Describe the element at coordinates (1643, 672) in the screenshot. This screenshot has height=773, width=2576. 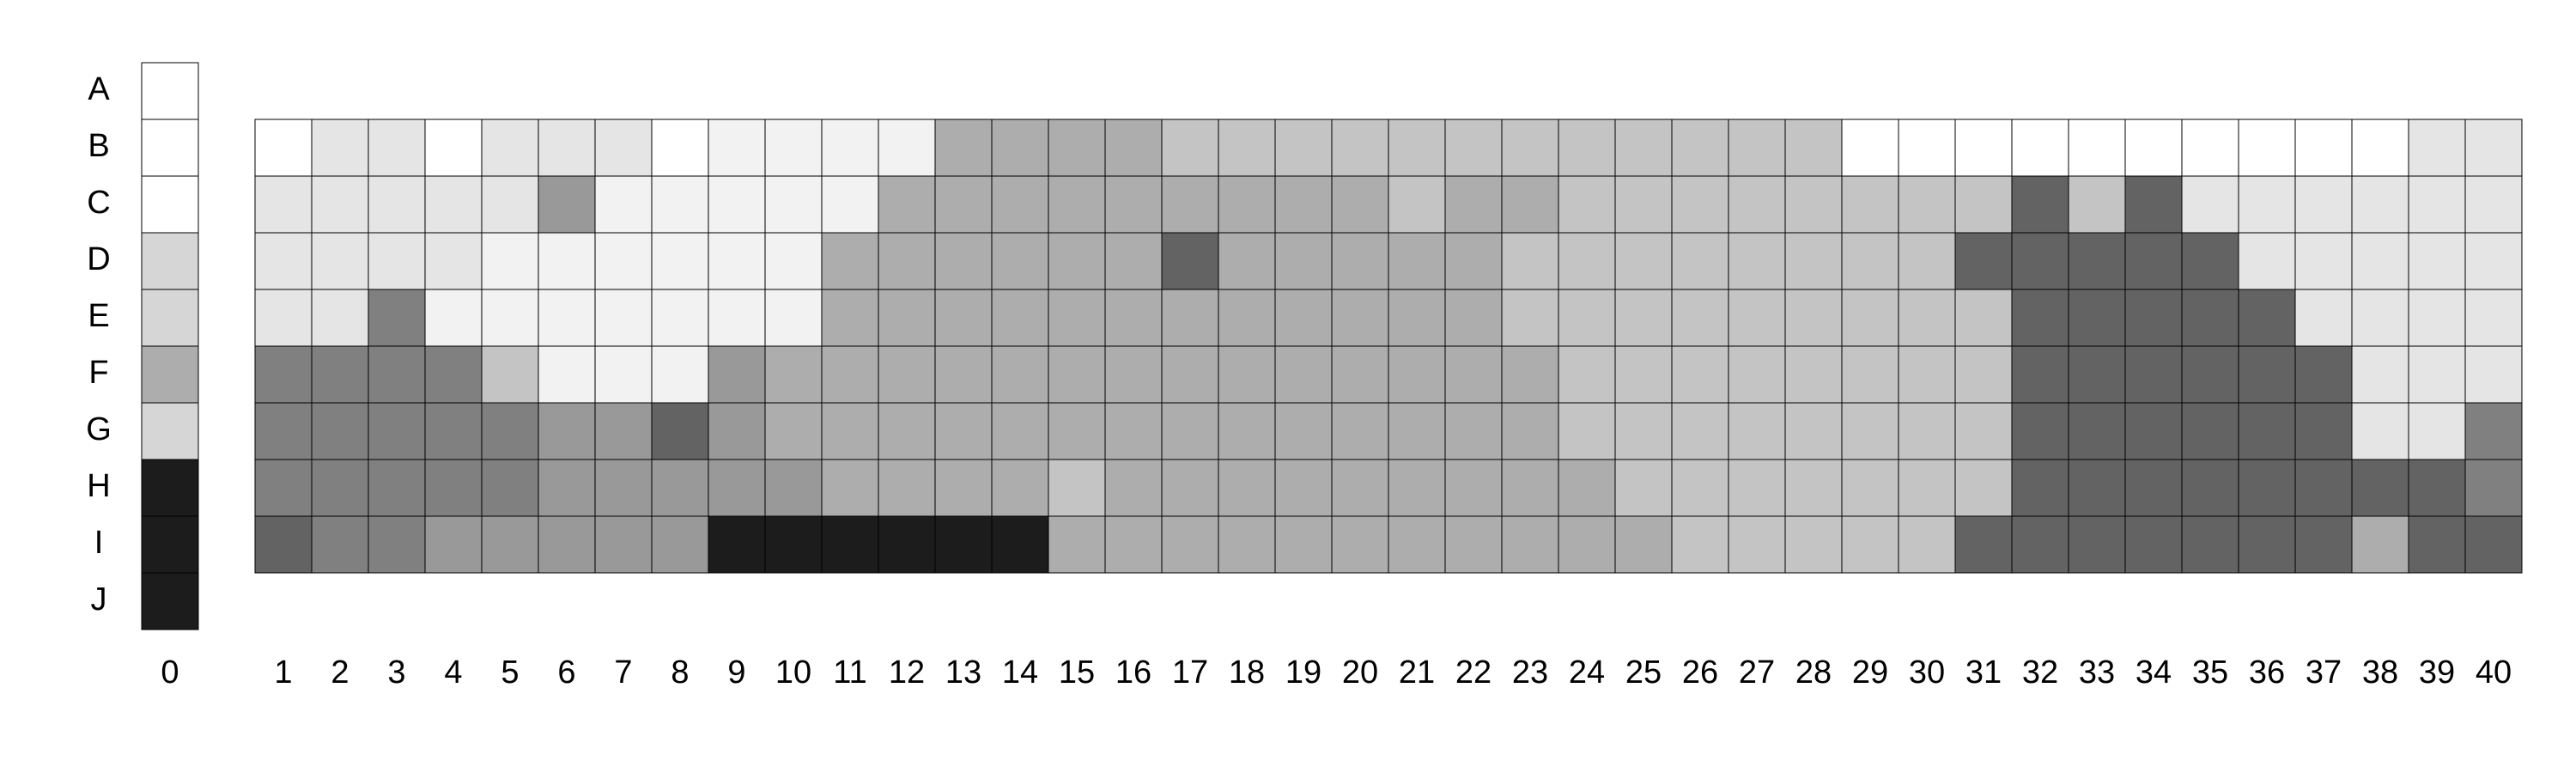
I see `column-label: 25` at that location.